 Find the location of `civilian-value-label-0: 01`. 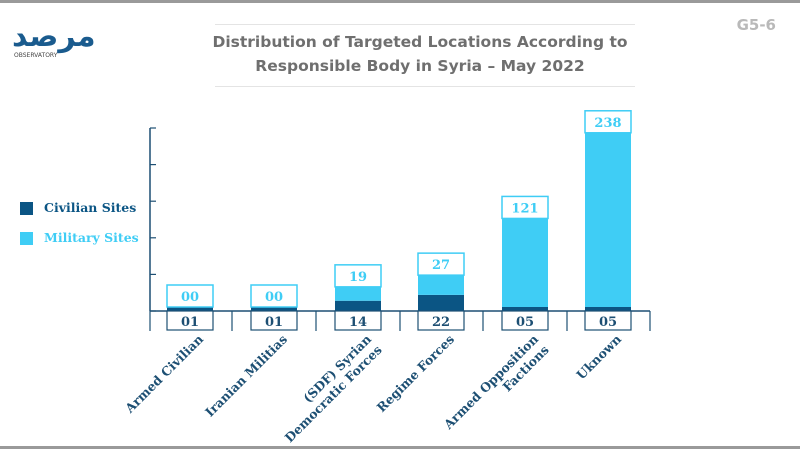

civilian-value-label-0: 01 is located at coordinates (190, 322).